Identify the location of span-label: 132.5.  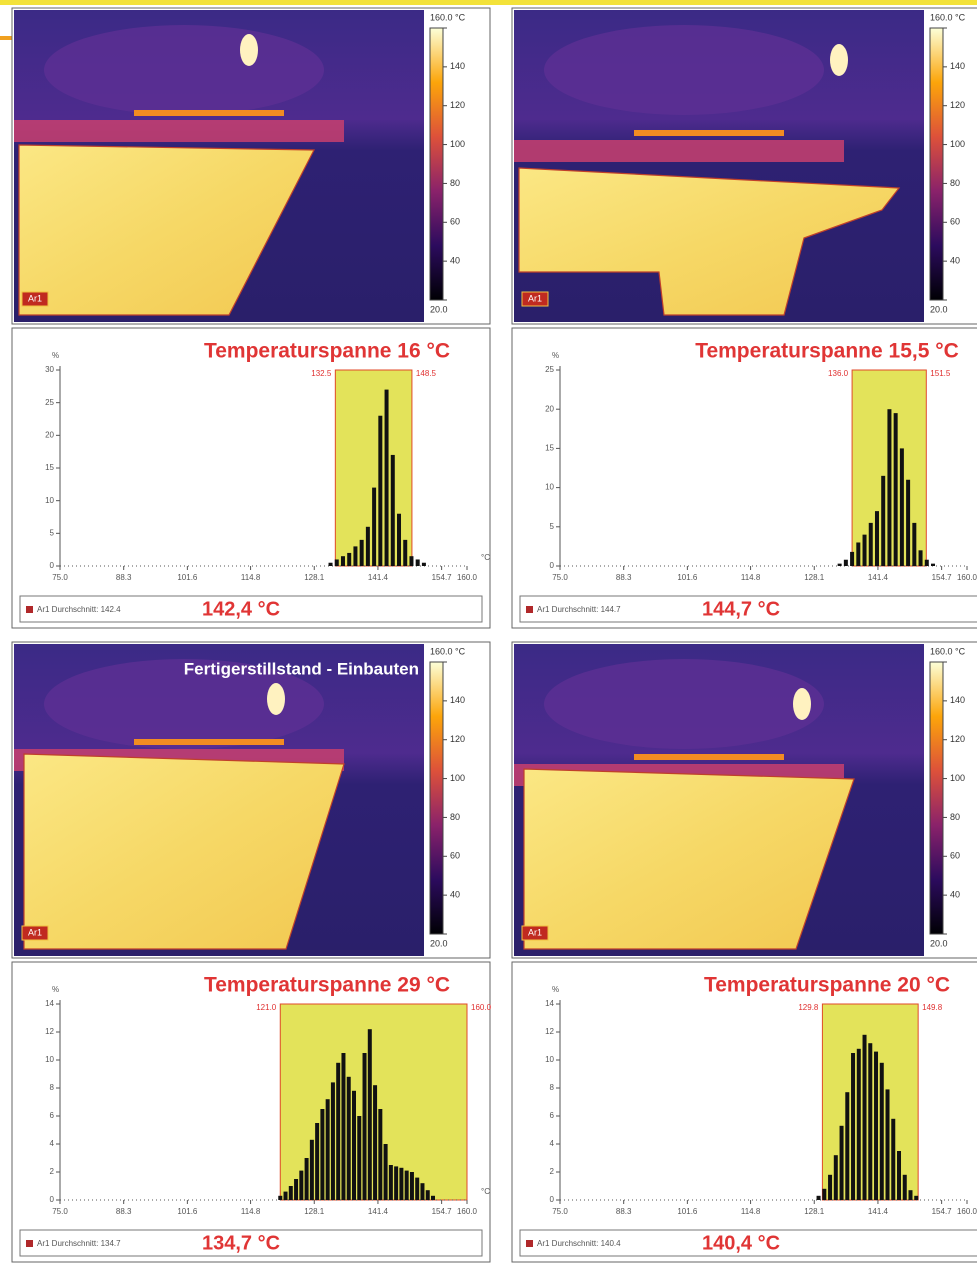
(321, 373).